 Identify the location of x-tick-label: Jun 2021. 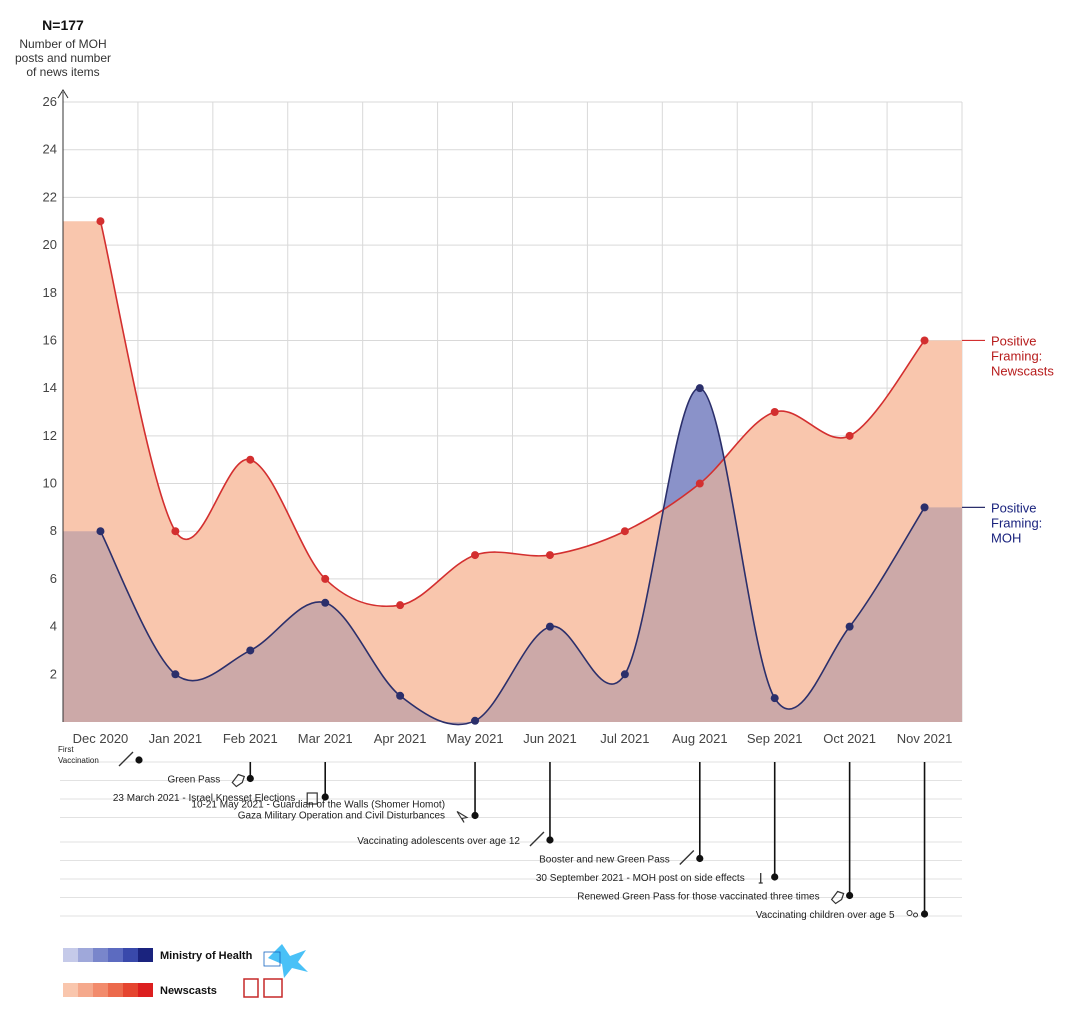
(550, 738).